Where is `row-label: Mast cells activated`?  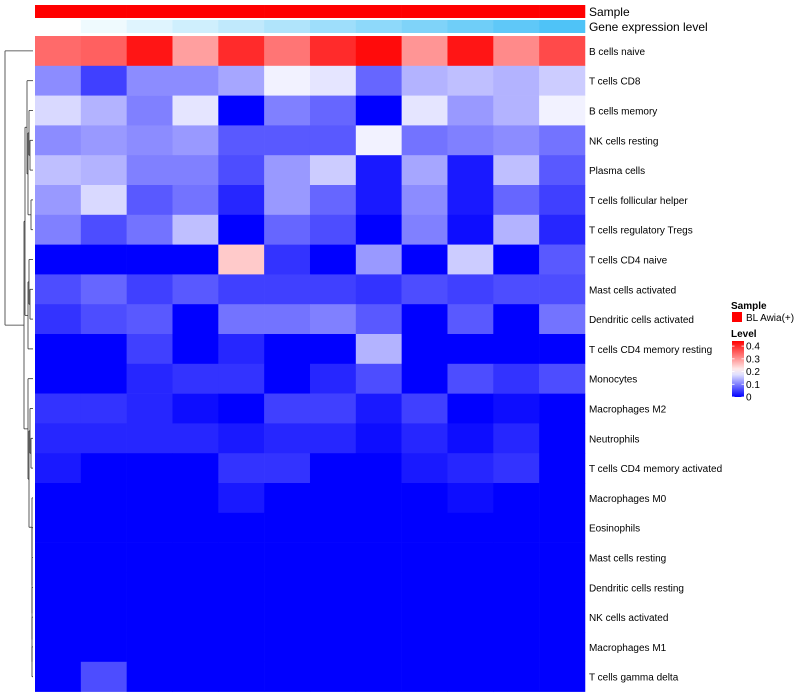
row-label: Mast cells activated is located at coordinates (632, 290).